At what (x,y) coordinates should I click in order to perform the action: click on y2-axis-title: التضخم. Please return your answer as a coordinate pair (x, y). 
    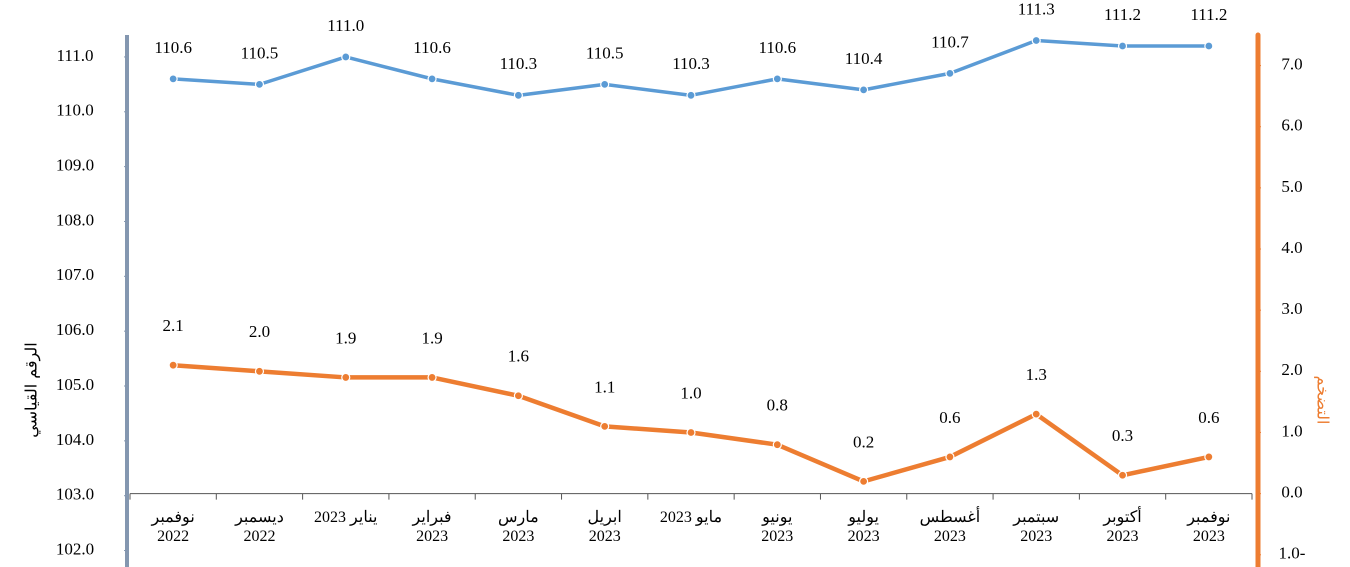
    Looking at the image, I should click on (1323, 400).